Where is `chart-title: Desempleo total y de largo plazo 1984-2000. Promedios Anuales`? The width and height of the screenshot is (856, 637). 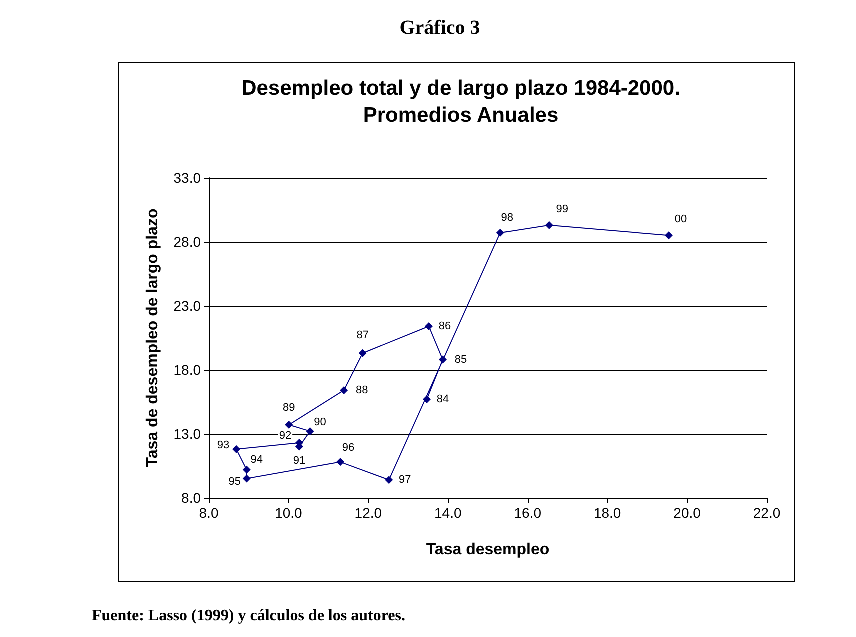
chart-title: Desempleo total y de largo plazo 1984-2000. Promedios Anuales is located at coordinates (461, 102).